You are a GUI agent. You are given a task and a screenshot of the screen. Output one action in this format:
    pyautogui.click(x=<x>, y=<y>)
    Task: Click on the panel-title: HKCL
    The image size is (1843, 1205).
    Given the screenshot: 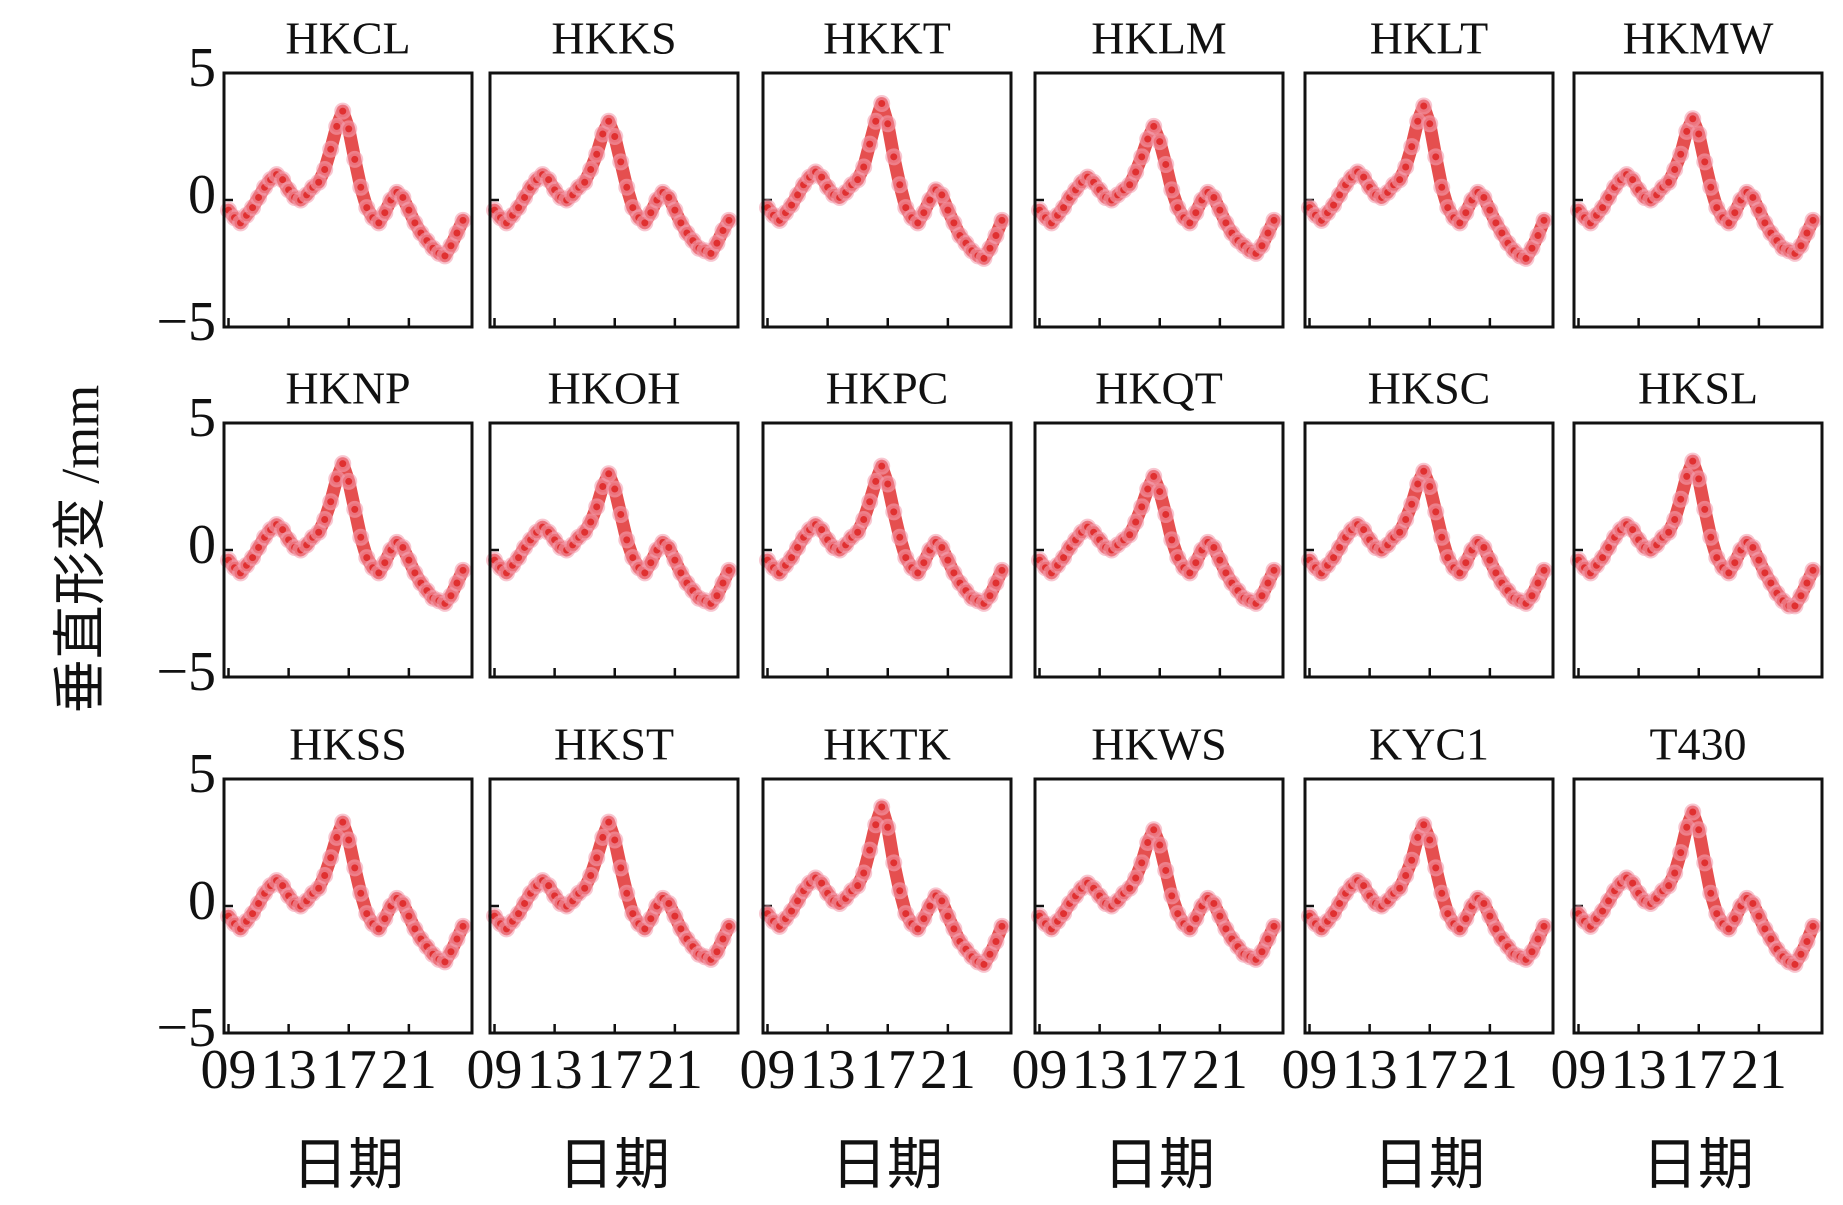 What is the action you would take?
    pyautogui.click(x=347, y=38)
    